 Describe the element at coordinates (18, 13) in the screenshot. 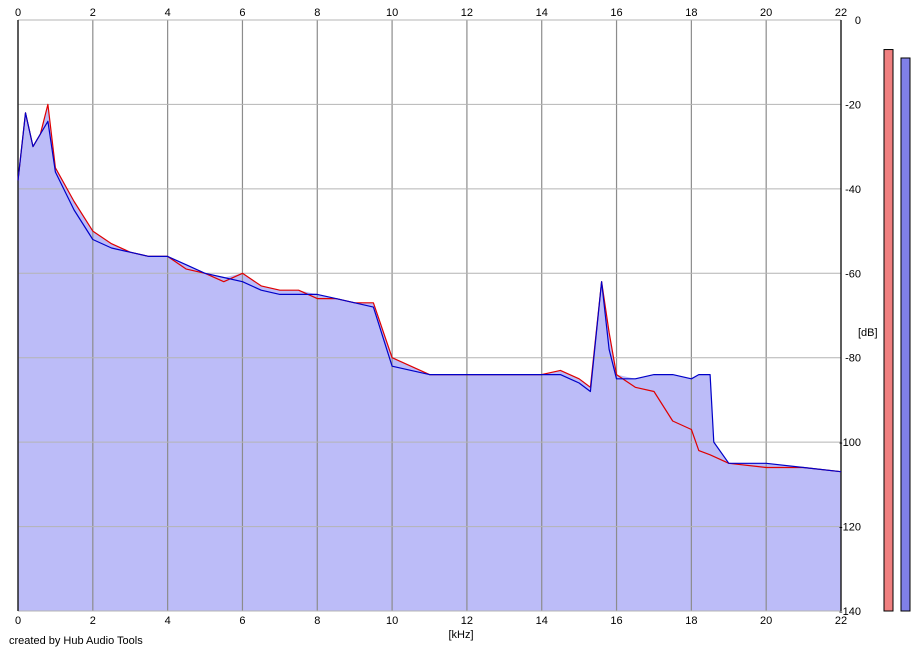

I see `x-tick-label-top: 0` at that location.